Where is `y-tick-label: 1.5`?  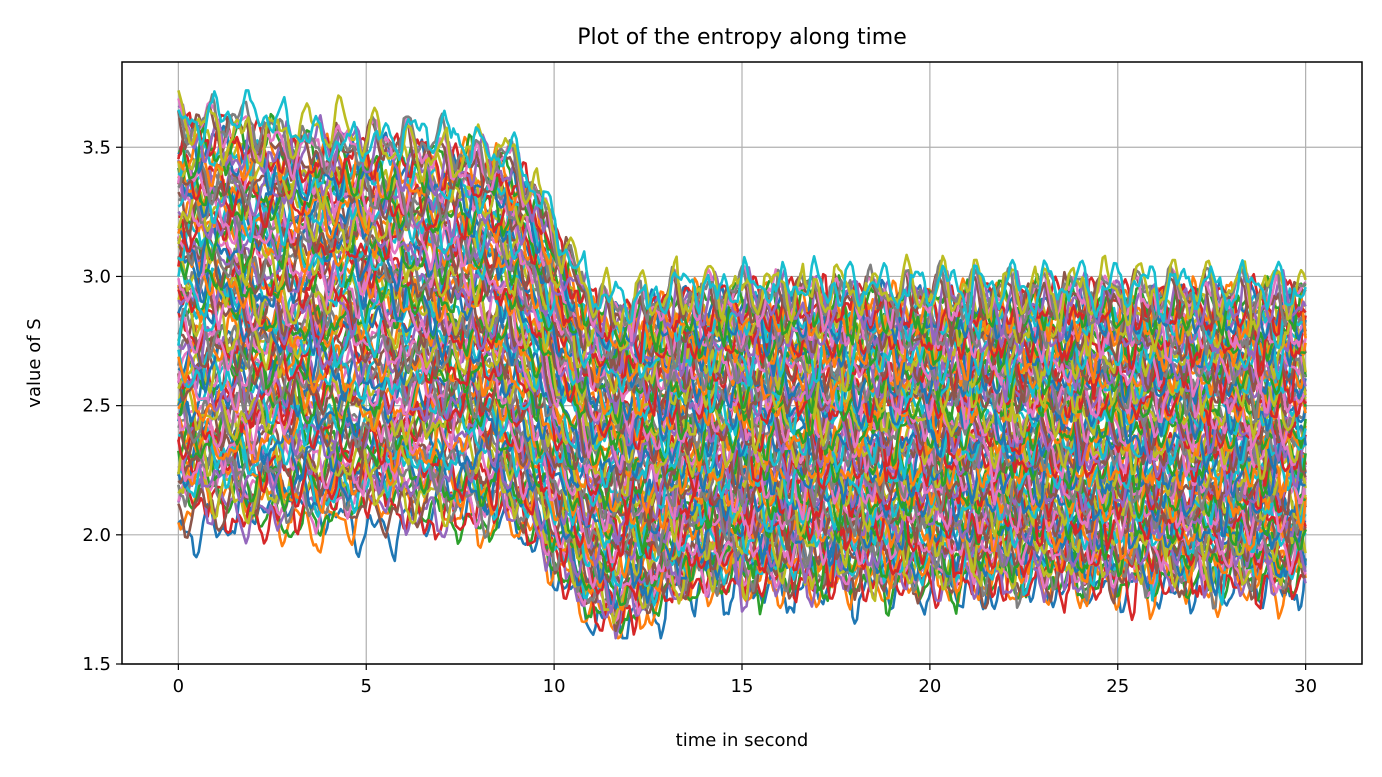
y-tick-label: 1.5 is located at coordinates (96, 664).